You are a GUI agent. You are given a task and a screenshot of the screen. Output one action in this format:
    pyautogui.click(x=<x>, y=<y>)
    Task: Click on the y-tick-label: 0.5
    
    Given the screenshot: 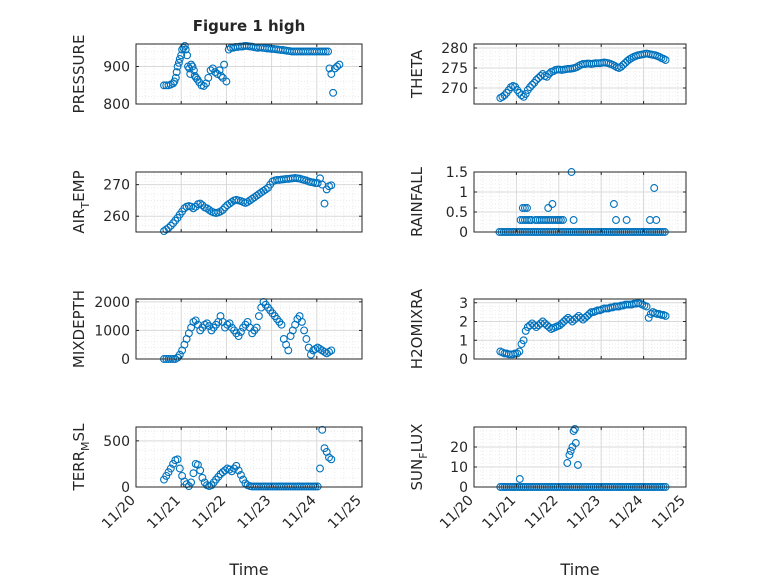 What is the action you would take?
    pyautogui.click(x=457, y=213)
    